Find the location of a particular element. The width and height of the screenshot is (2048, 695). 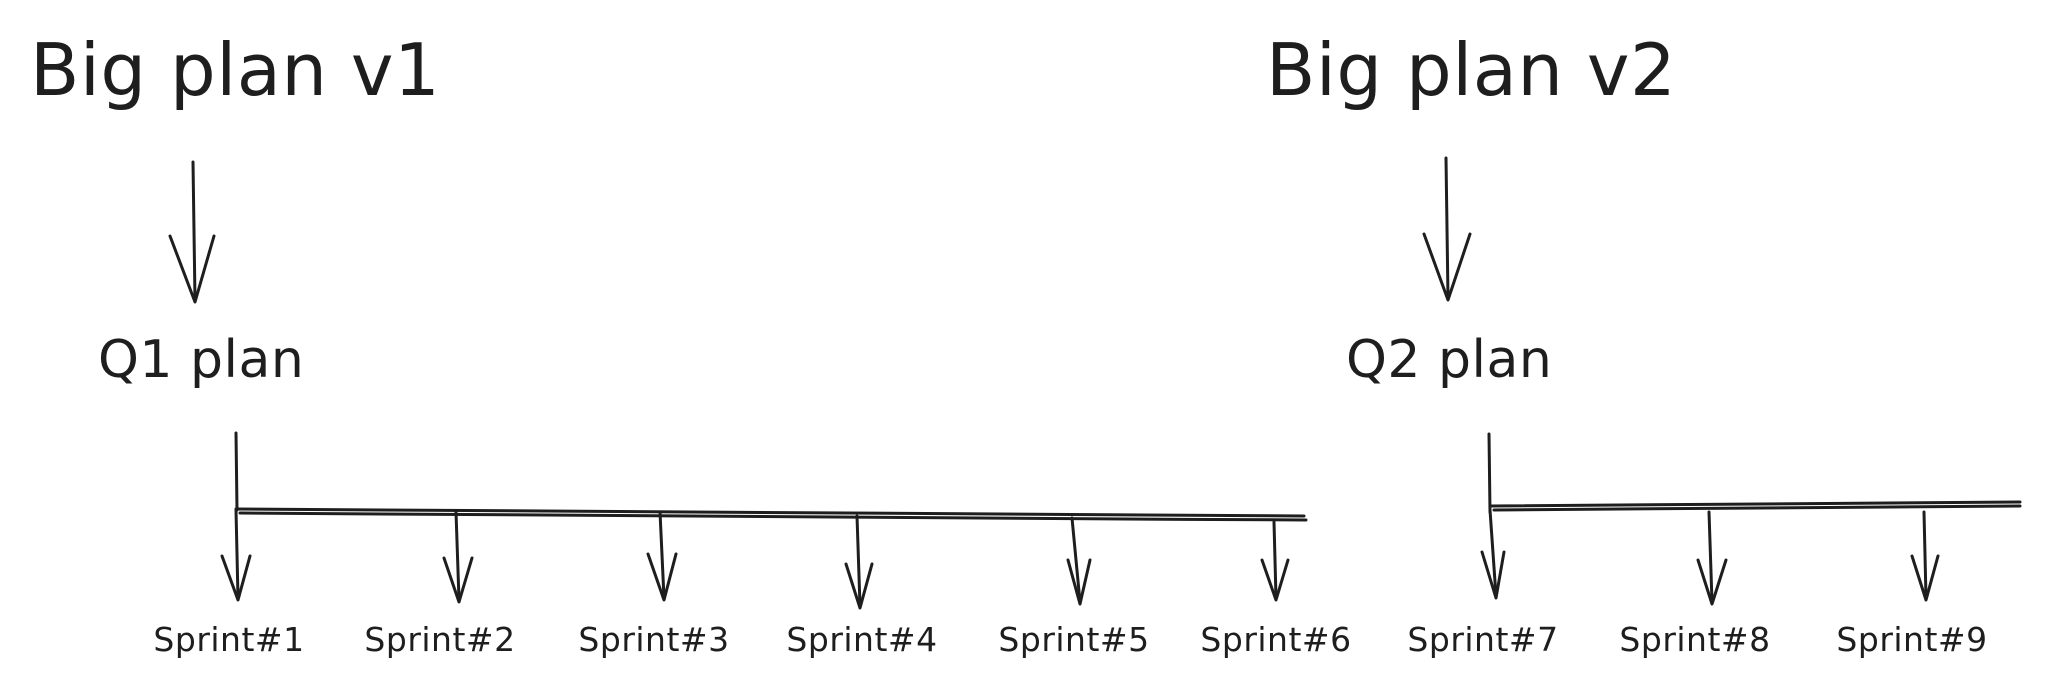

sprint-label-3: Sprint#3 is located at coordinates (654, 639).